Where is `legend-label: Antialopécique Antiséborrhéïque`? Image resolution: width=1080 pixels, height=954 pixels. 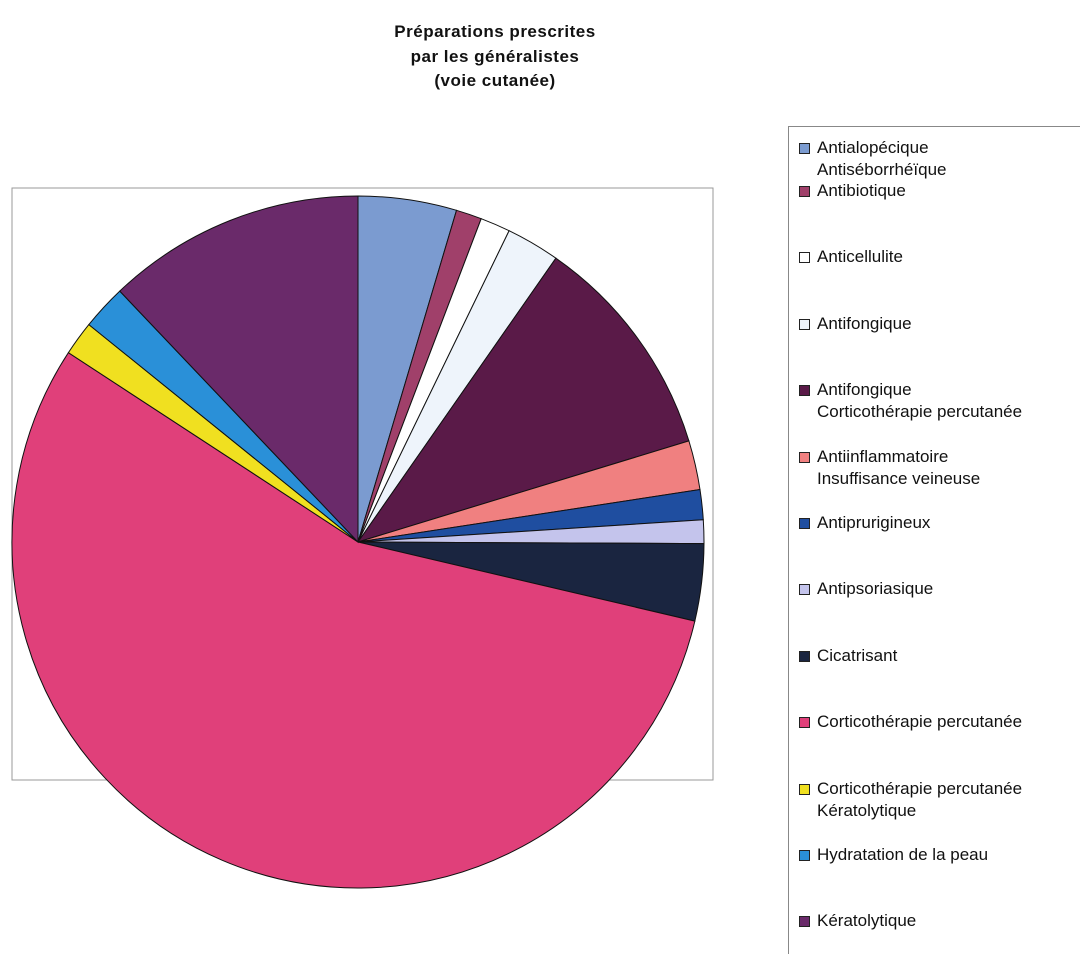
legend-label: Antialopécique Antiséborrhéïque is located at coordinates (882, 158).